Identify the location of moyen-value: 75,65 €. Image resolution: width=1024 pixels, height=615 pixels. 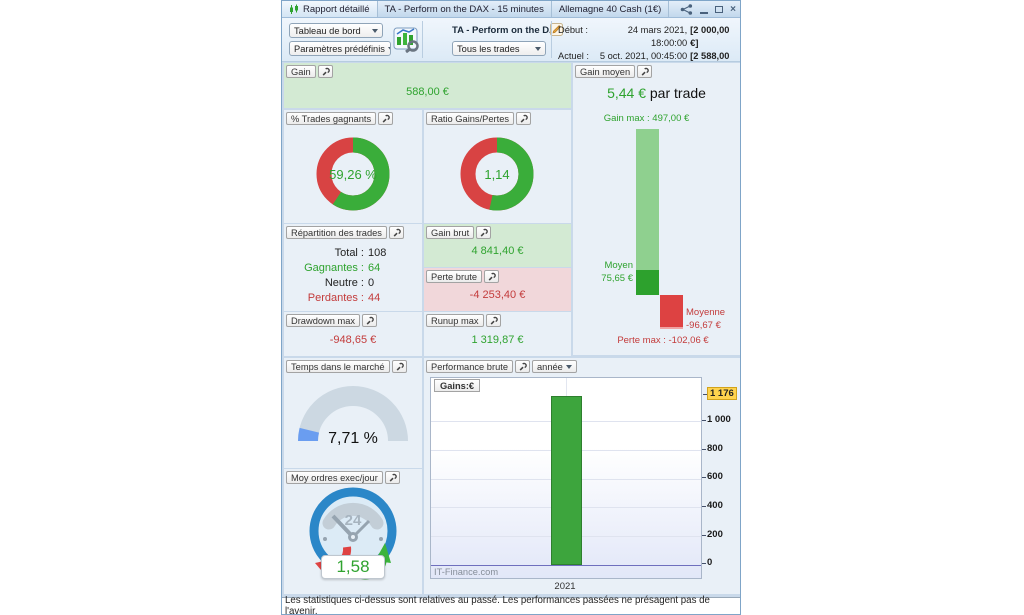
(617, 278).